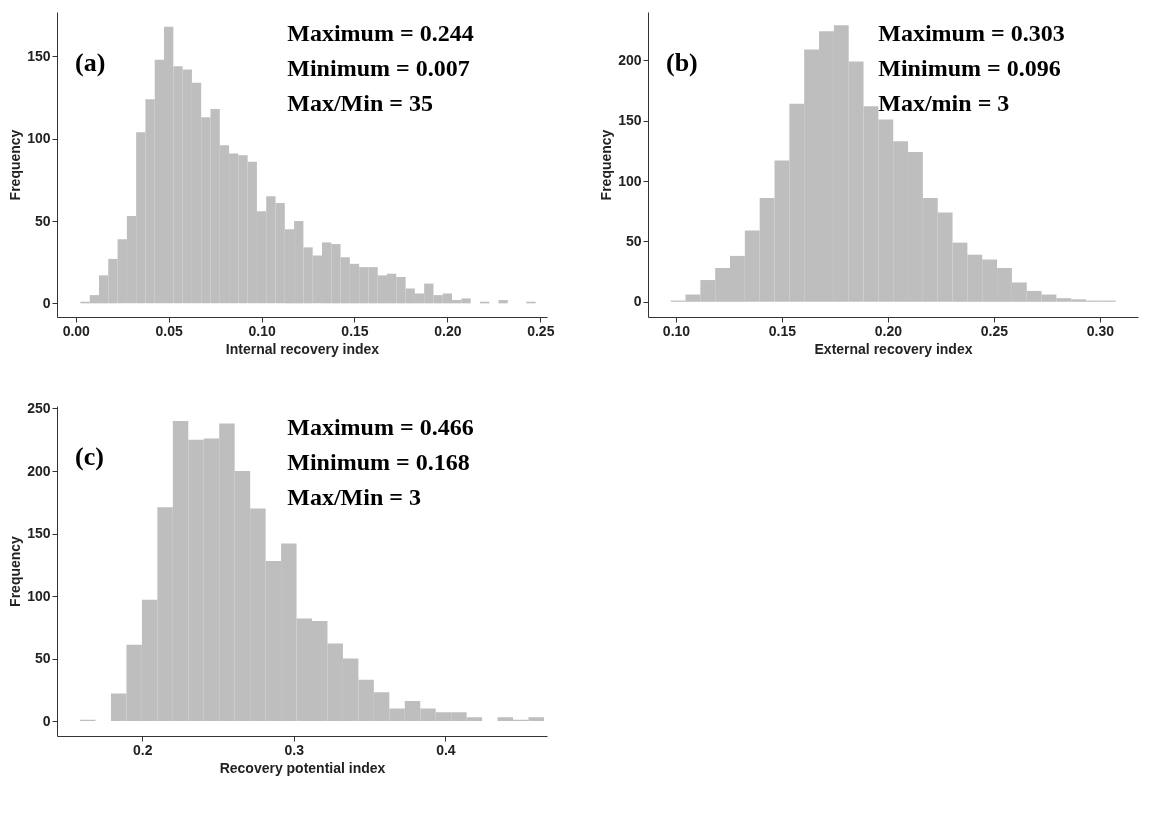 The image size is (1162, 827). Describe the element at coordinates (89, 456) in the screenshot. I see `annotation: (c)` at that location.